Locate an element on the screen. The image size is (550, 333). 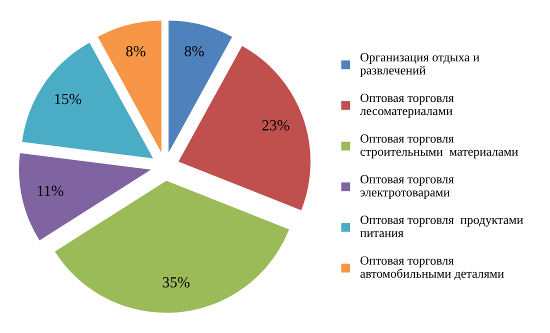
legend-label: Оптовая торговля электротоварами is located at coordinates (407, 187).